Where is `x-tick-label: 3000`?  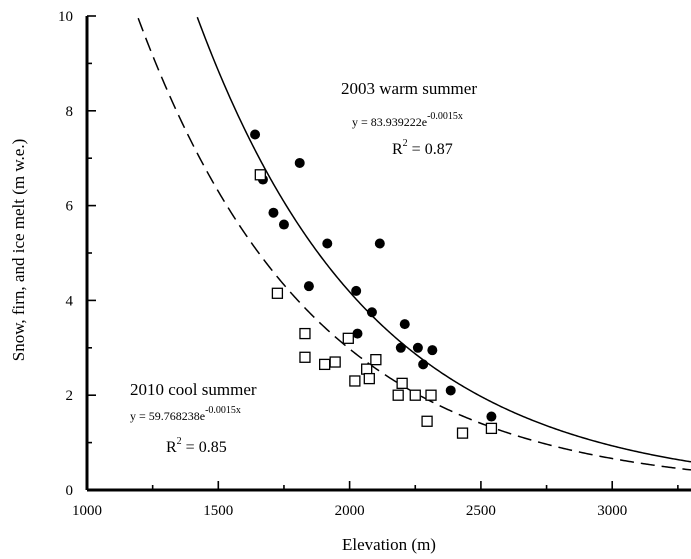
x-tick-label: 3000 is located at coordinates (612, 511).